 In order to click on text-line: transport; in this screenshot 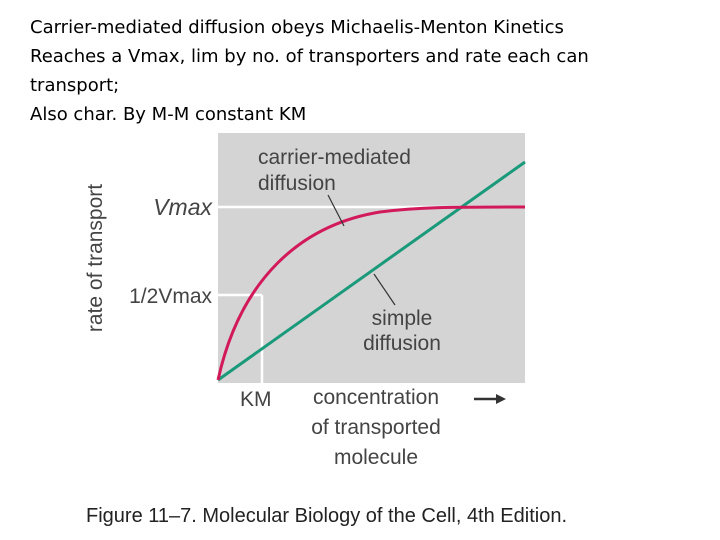, I will do `click(75, 85)`.